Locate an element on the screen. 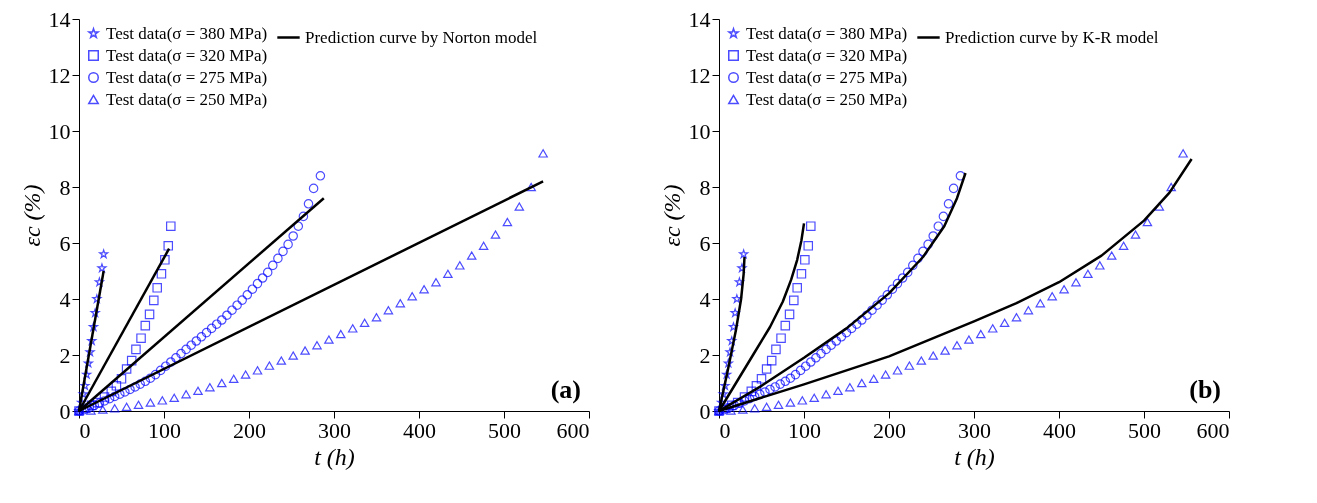  legend-label: Prediction curve by K-R model is located at coordinates (1052, 37).